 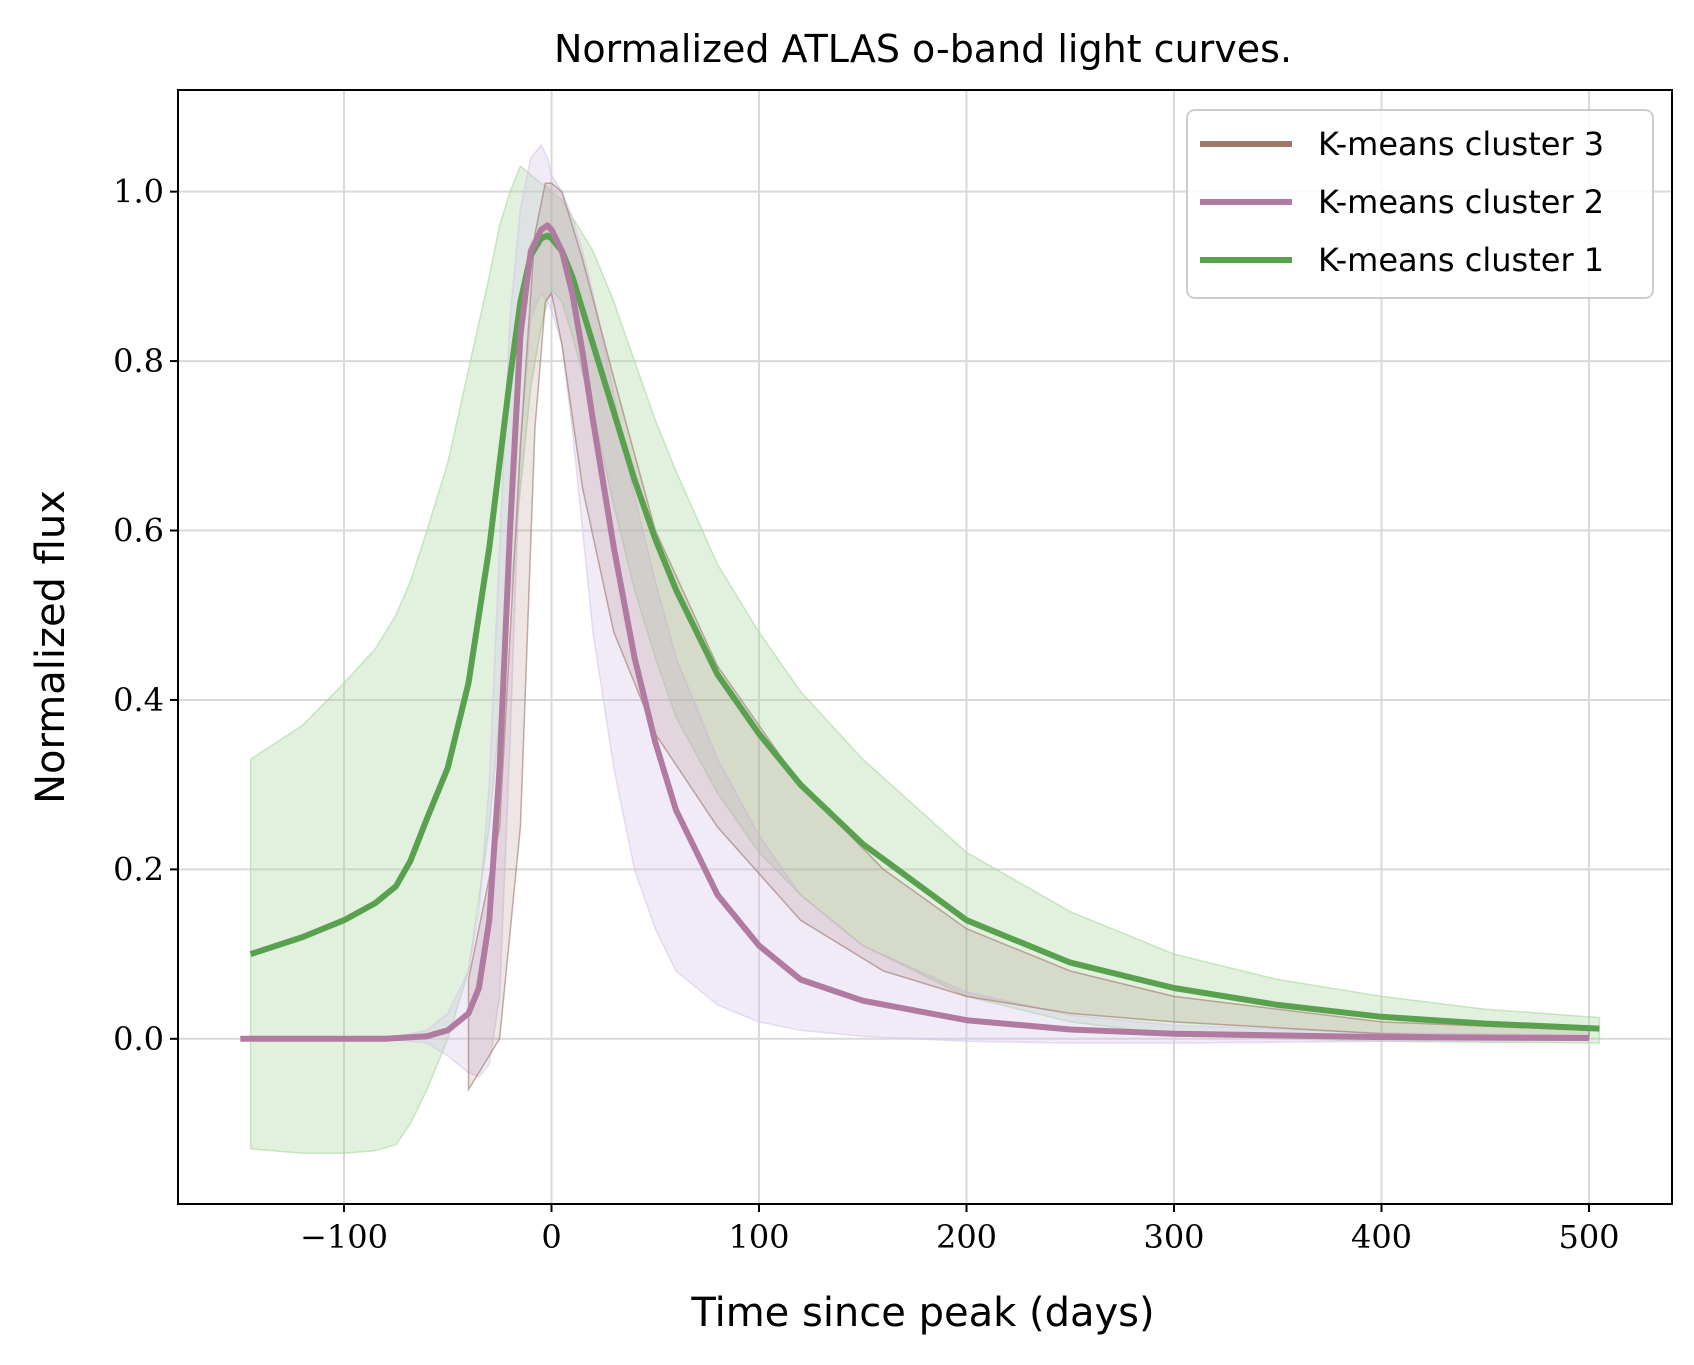 I want to click on y-tick-label-1: 0.2, so click(x=138, y=869).